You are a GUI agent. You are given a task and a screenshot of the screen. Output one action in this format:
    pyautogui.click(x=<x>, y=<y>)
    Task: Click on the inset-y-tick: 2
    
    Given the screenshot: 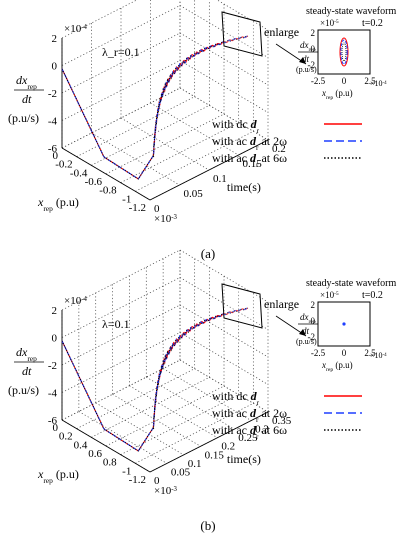 What is the action you would take?
    pyautogui.click(x=313, y=33)
    